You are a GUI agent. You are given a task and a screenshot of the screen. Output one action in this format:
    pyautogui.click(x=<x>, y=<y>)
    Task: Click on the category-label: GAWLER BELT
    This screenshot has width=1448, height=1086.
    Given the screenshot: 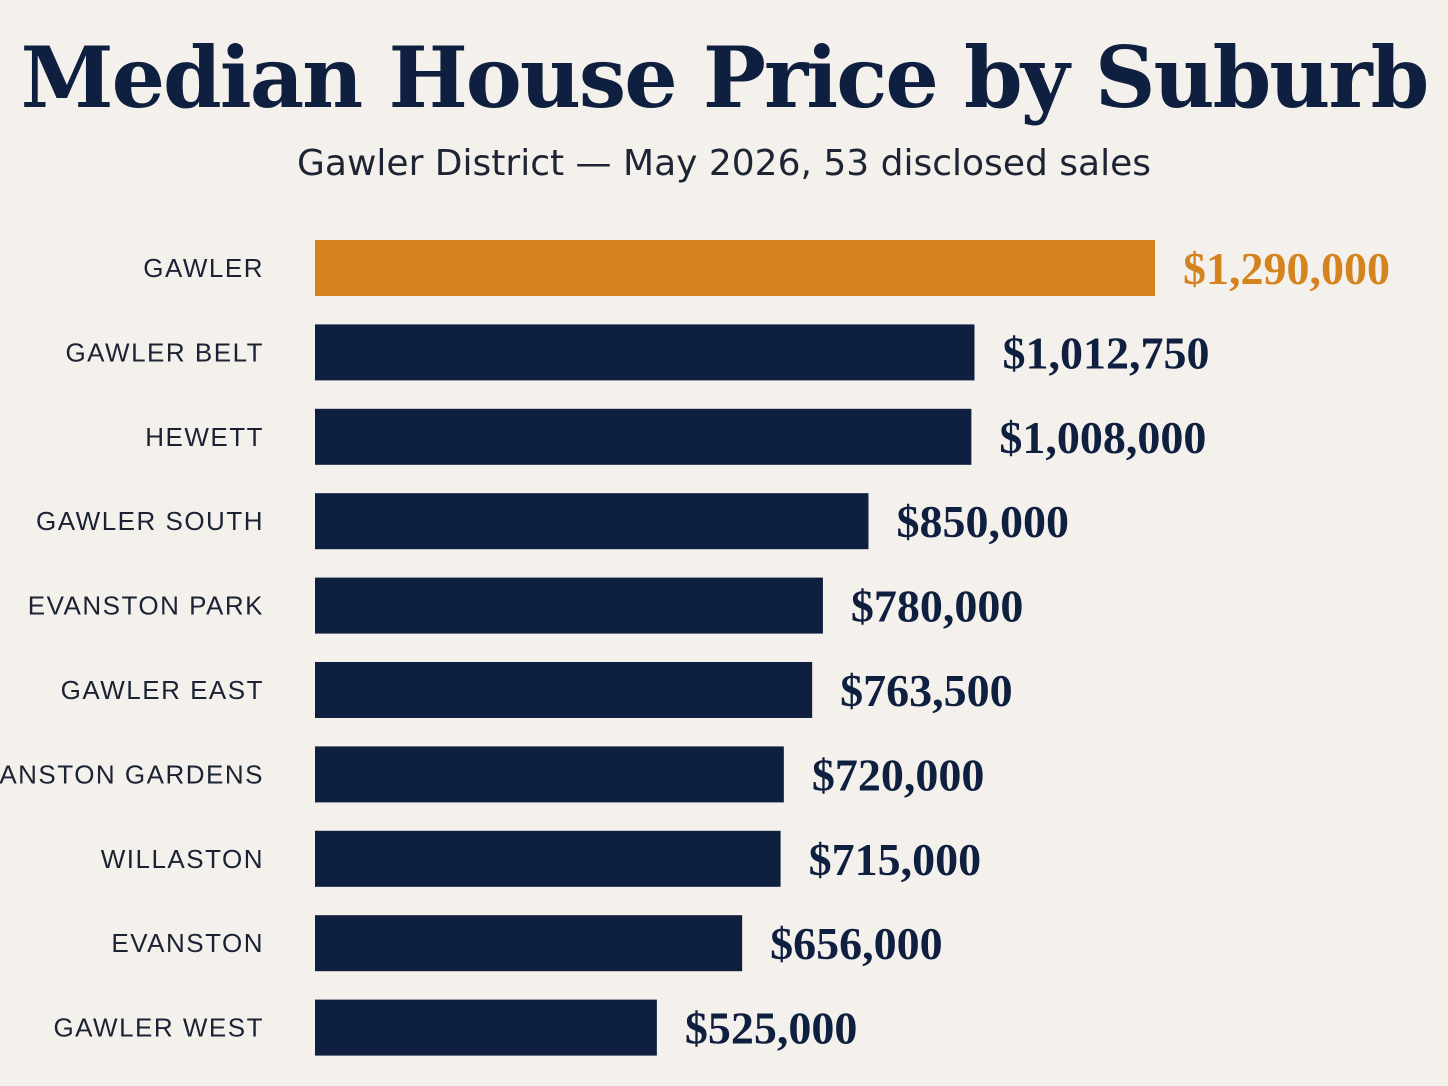 What is the action you would take?
    pyautogui.click(x=164, y=352)
    